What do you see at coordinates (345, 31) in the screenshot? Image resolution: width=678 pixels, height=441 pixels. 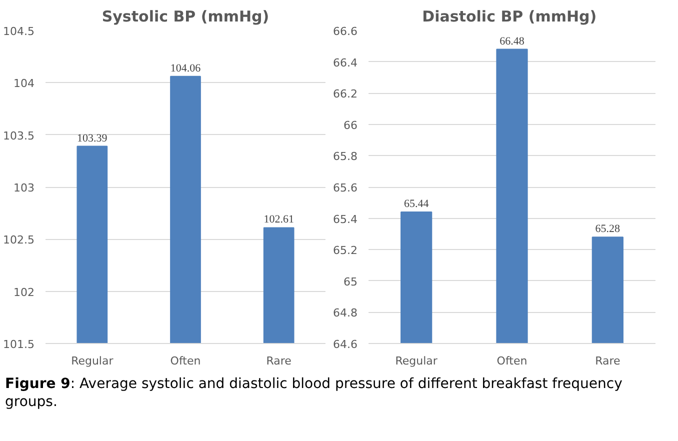 I see `y-tick-label: 66.6` at bounding box center [345, 31].